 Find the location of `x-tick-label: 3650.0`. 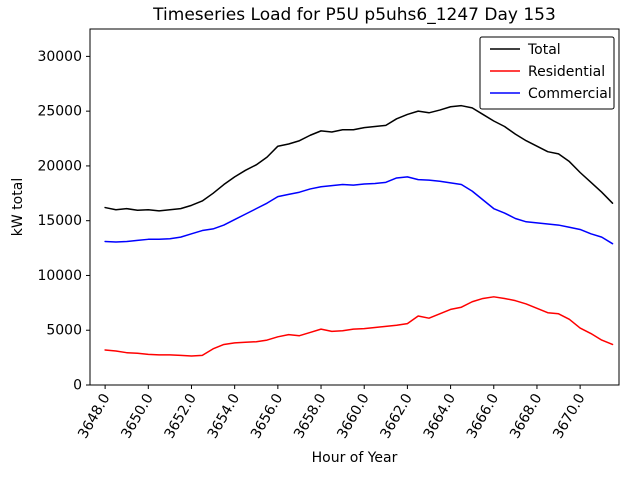

x-tick-label: 3650.0 is located at coordinates (137, 416).